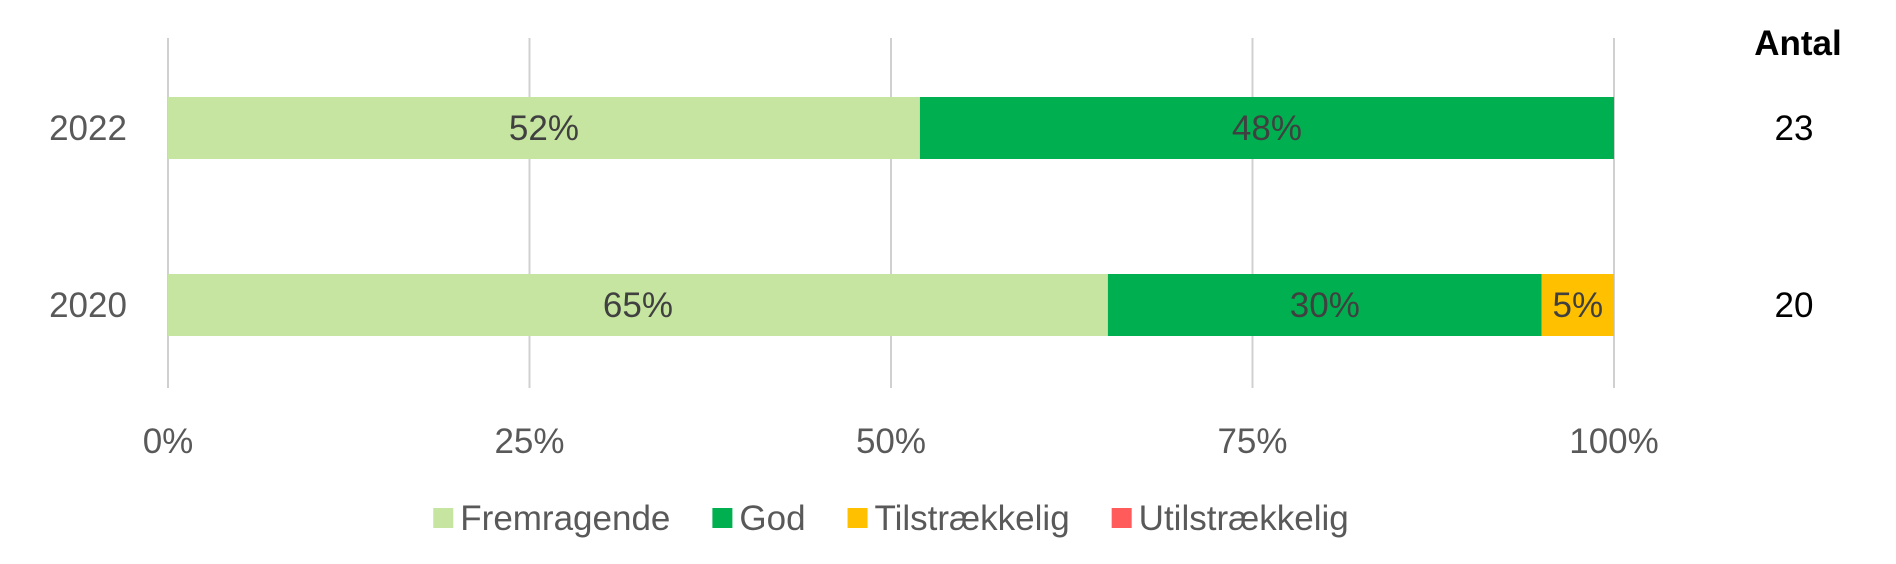 Image resolution: width=1896 pixels, height=564 pixels. What do you see at coordinates (1614, 441) in the screenshot?
I see `x-tick-label: 100%` at bounding box center [1614, 441].